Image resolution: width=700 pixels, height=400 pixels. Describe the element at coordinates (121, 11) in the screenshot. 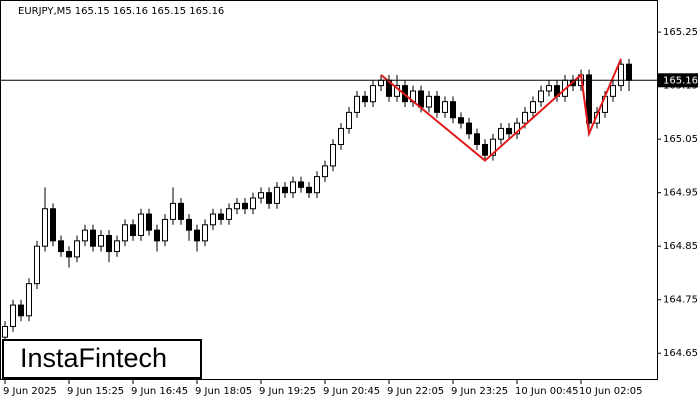

I see `chart-header: EURJPY,M5 165.15 165.16 165.15 165.16` at that location.